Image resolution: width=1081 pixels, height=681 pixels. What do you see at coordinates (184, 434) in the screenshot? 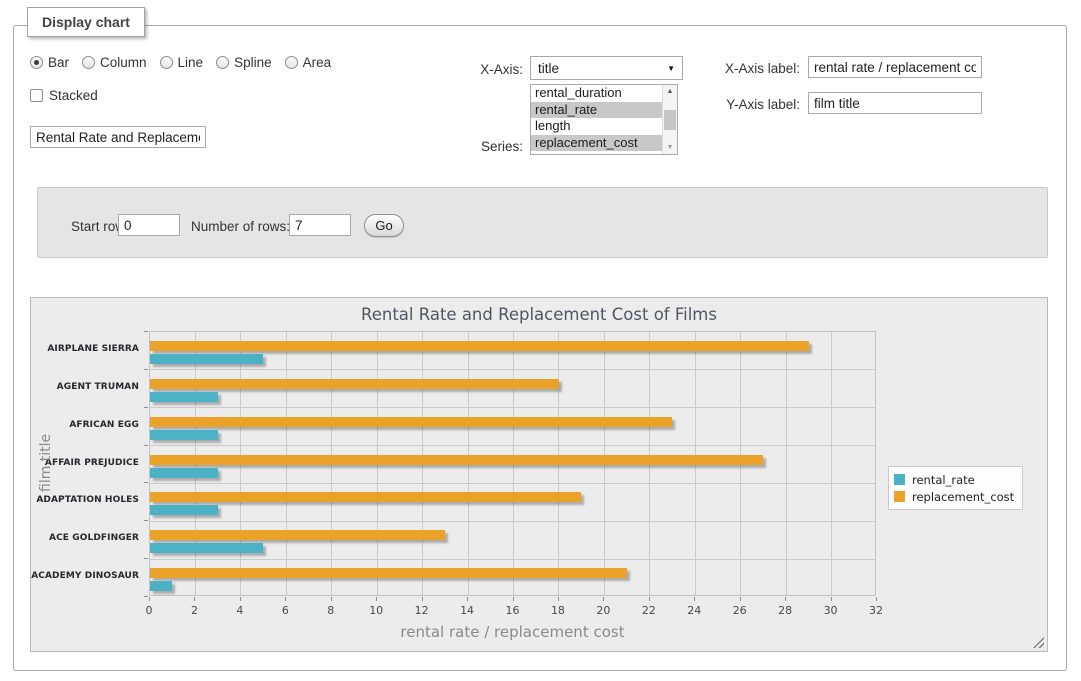
I see `bar-rental_rate-african-egg` at bounding box center [184, 434].